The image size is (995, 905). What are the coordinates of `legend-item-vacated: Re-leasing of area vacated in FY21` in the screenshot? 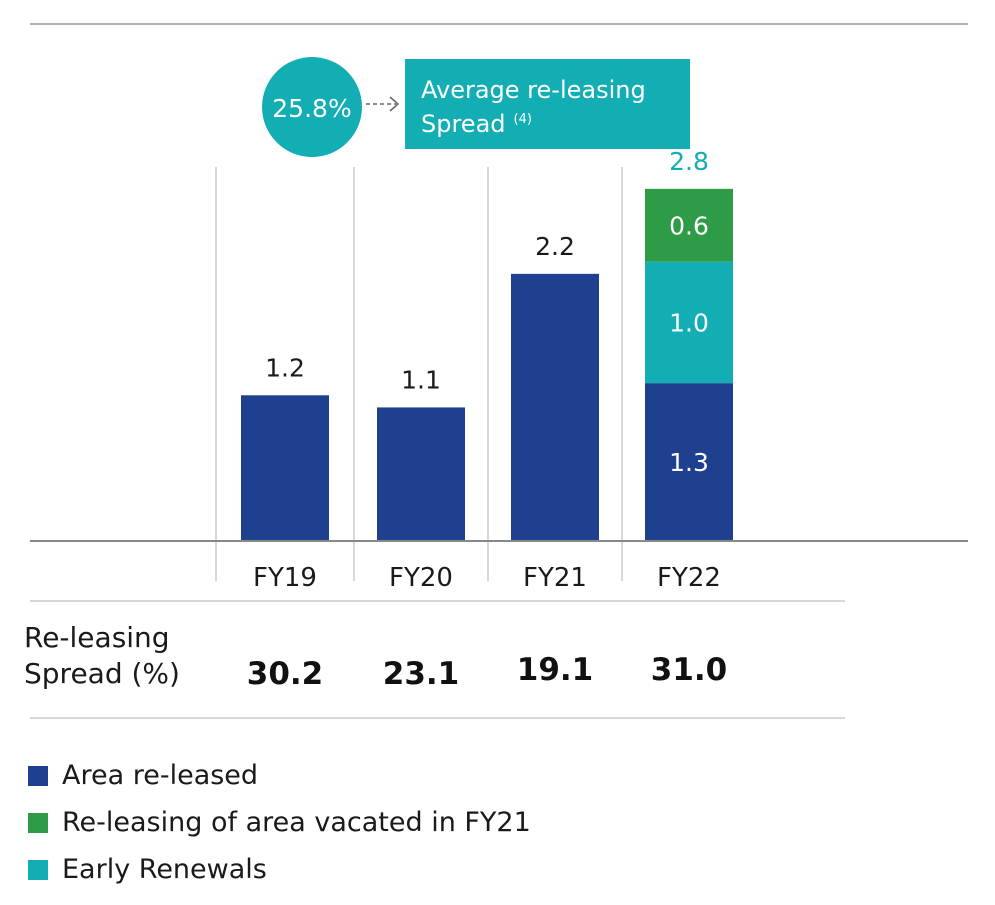 It's located at (279, 822).